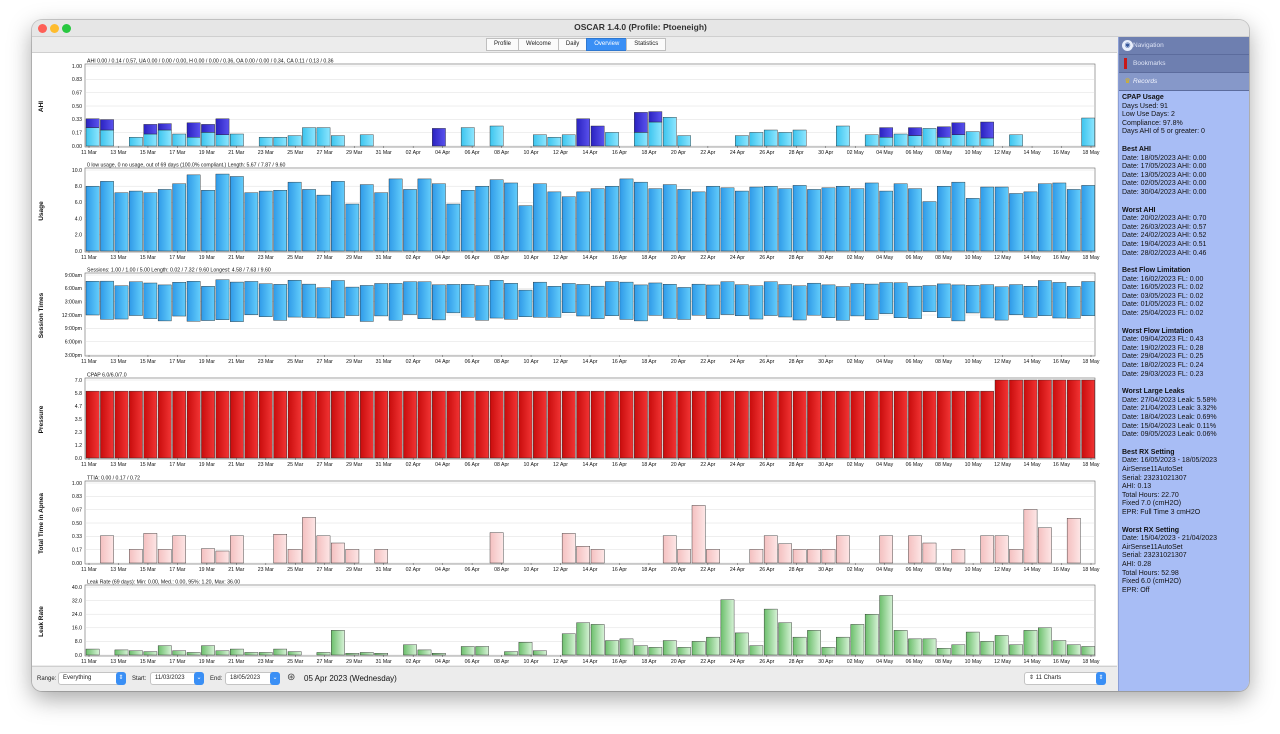 The image size is (1280, 734). What do you see at coordinates (1163, 366) in the screenshot?
I see `record-line: Date: 18/02/2023 FL: 0.24` at bounding box center [1163, 366].